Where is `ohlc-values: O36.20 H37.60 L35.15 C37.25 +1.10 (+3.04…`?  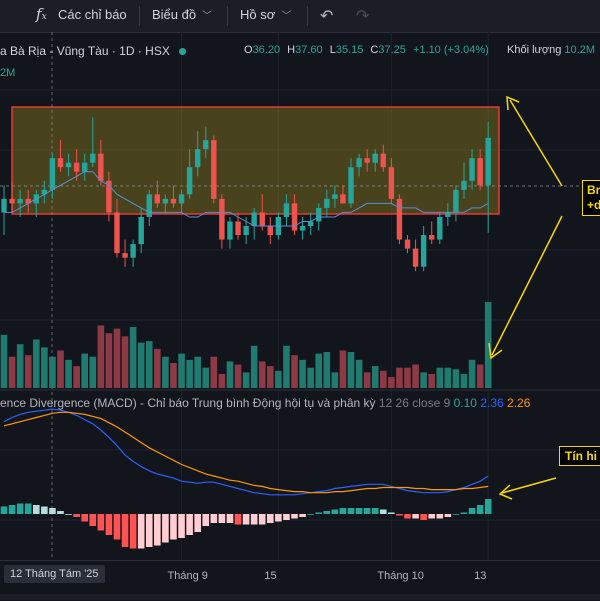 ohlc-values: O36.20 H37.60 L35.15 C37.25 +1.10 (+3.04… is located at coordinates (368, 50).